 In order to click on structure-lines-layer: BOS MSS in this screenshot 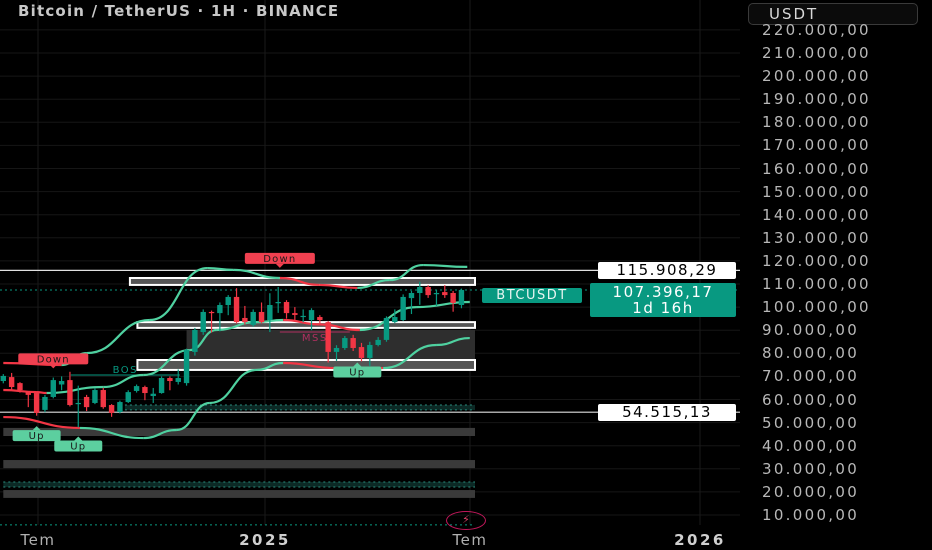, I will do `click(210, 353)`.